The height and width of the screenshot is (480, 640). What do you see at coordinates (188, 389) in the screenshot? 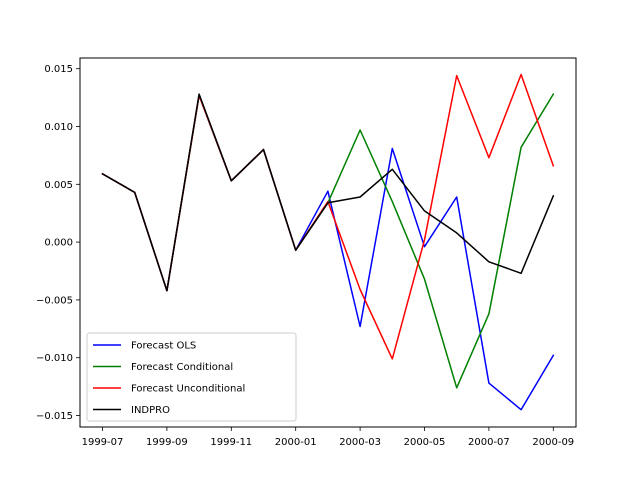
I see `legend-label: Forecast Unconditional` at bounding box center [188, 389].